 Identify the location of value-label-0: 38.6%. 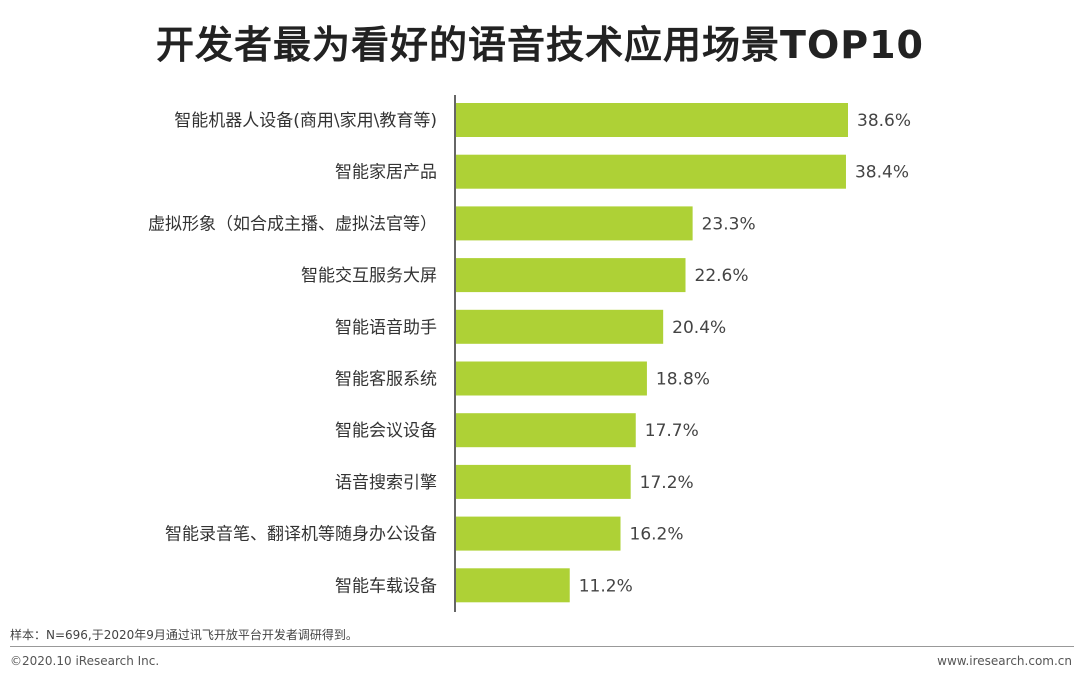
(884, 121).